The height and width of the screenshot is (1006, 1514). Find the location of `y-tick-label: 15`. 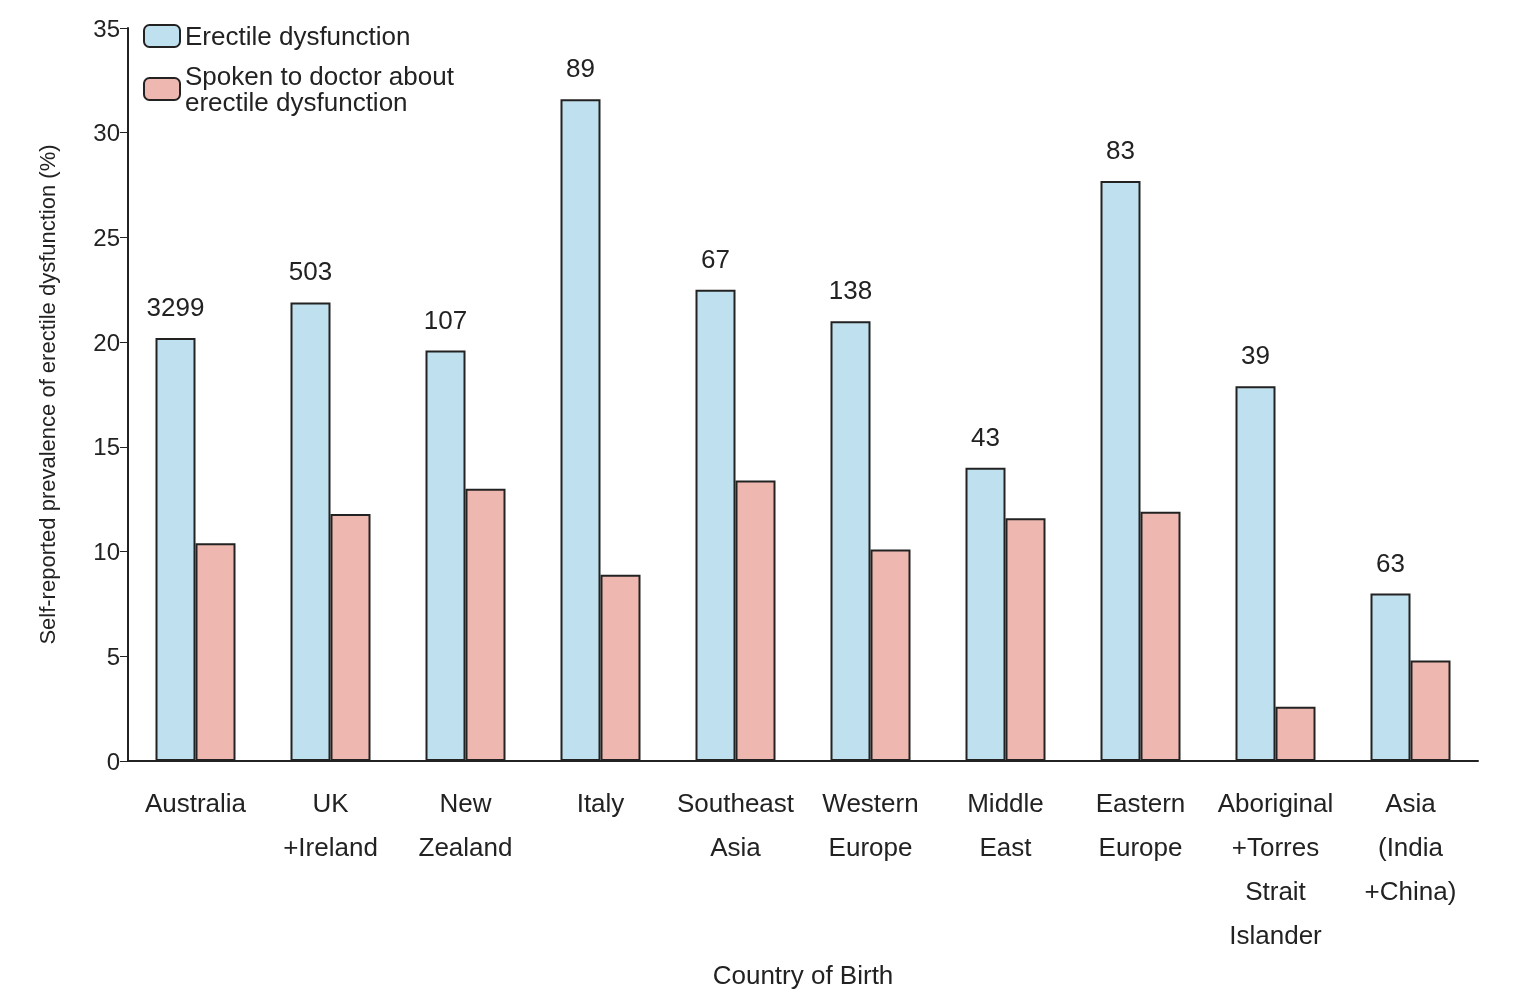

y-tick-label: 15 is located at coordinates (106, 447).